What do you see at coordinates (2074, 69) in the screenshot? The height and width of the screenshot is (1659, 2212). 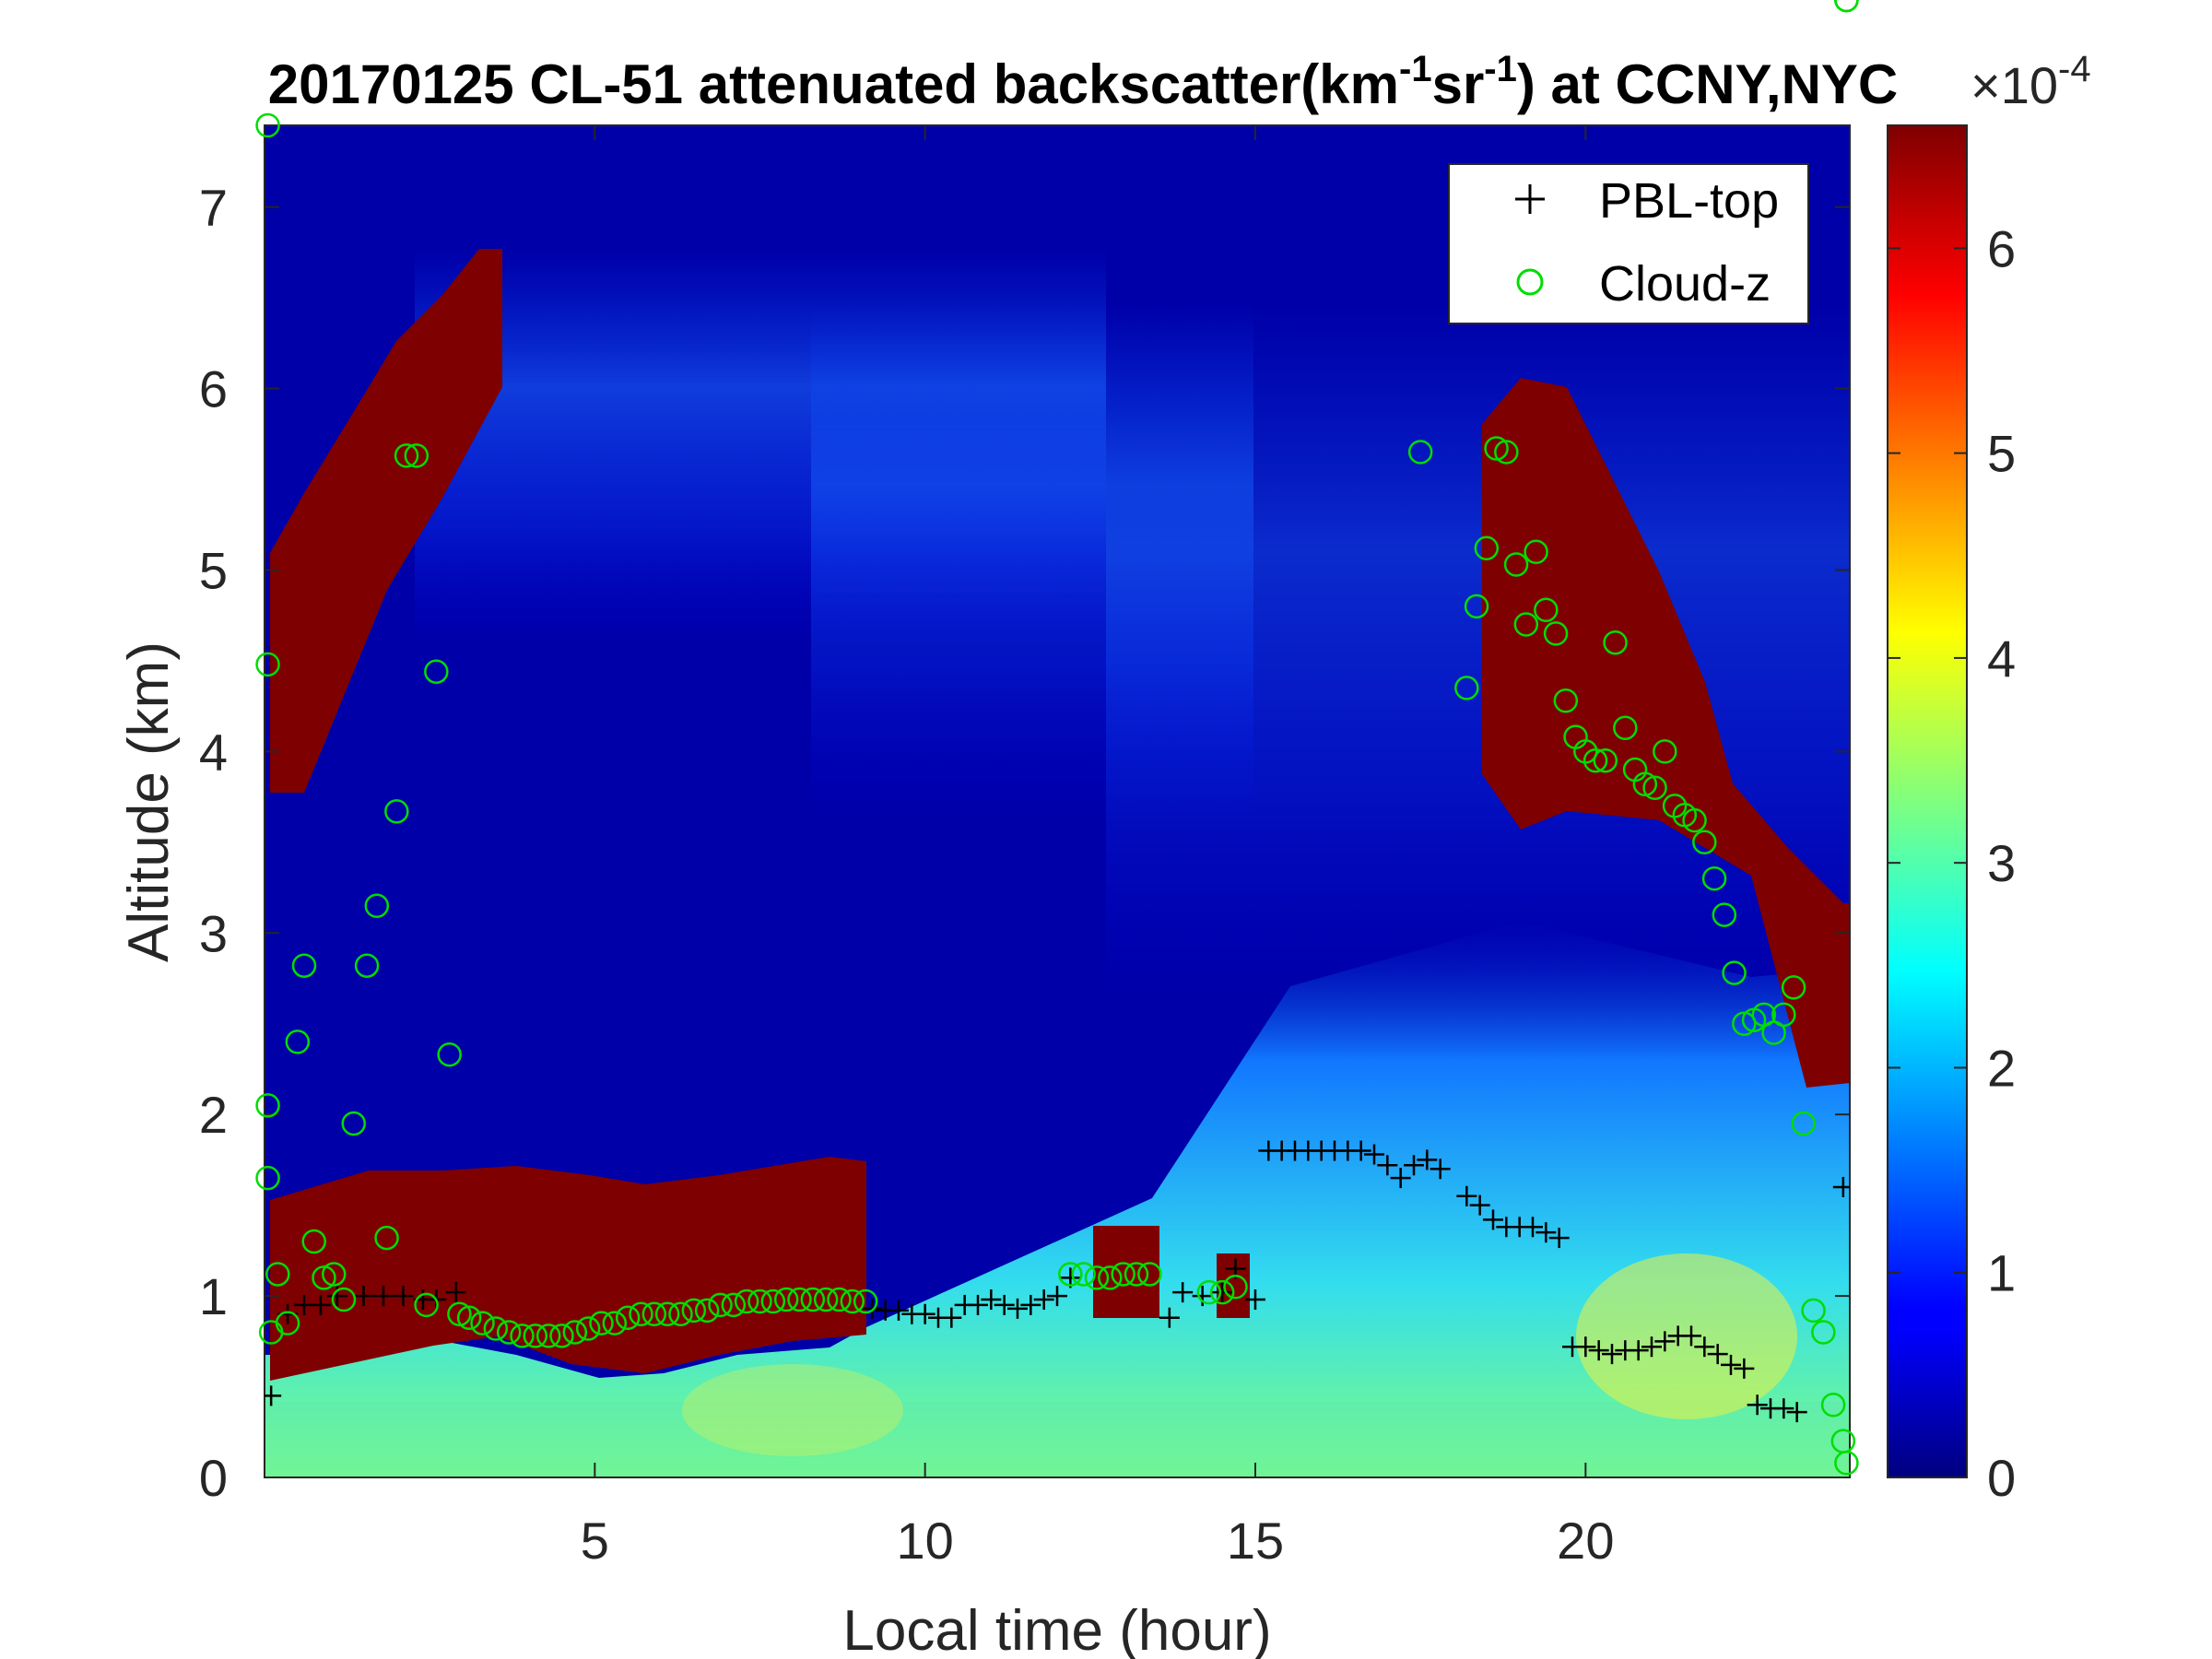 I see `colorbar-exponent-power: -4` at bounding box center [2074, 69].